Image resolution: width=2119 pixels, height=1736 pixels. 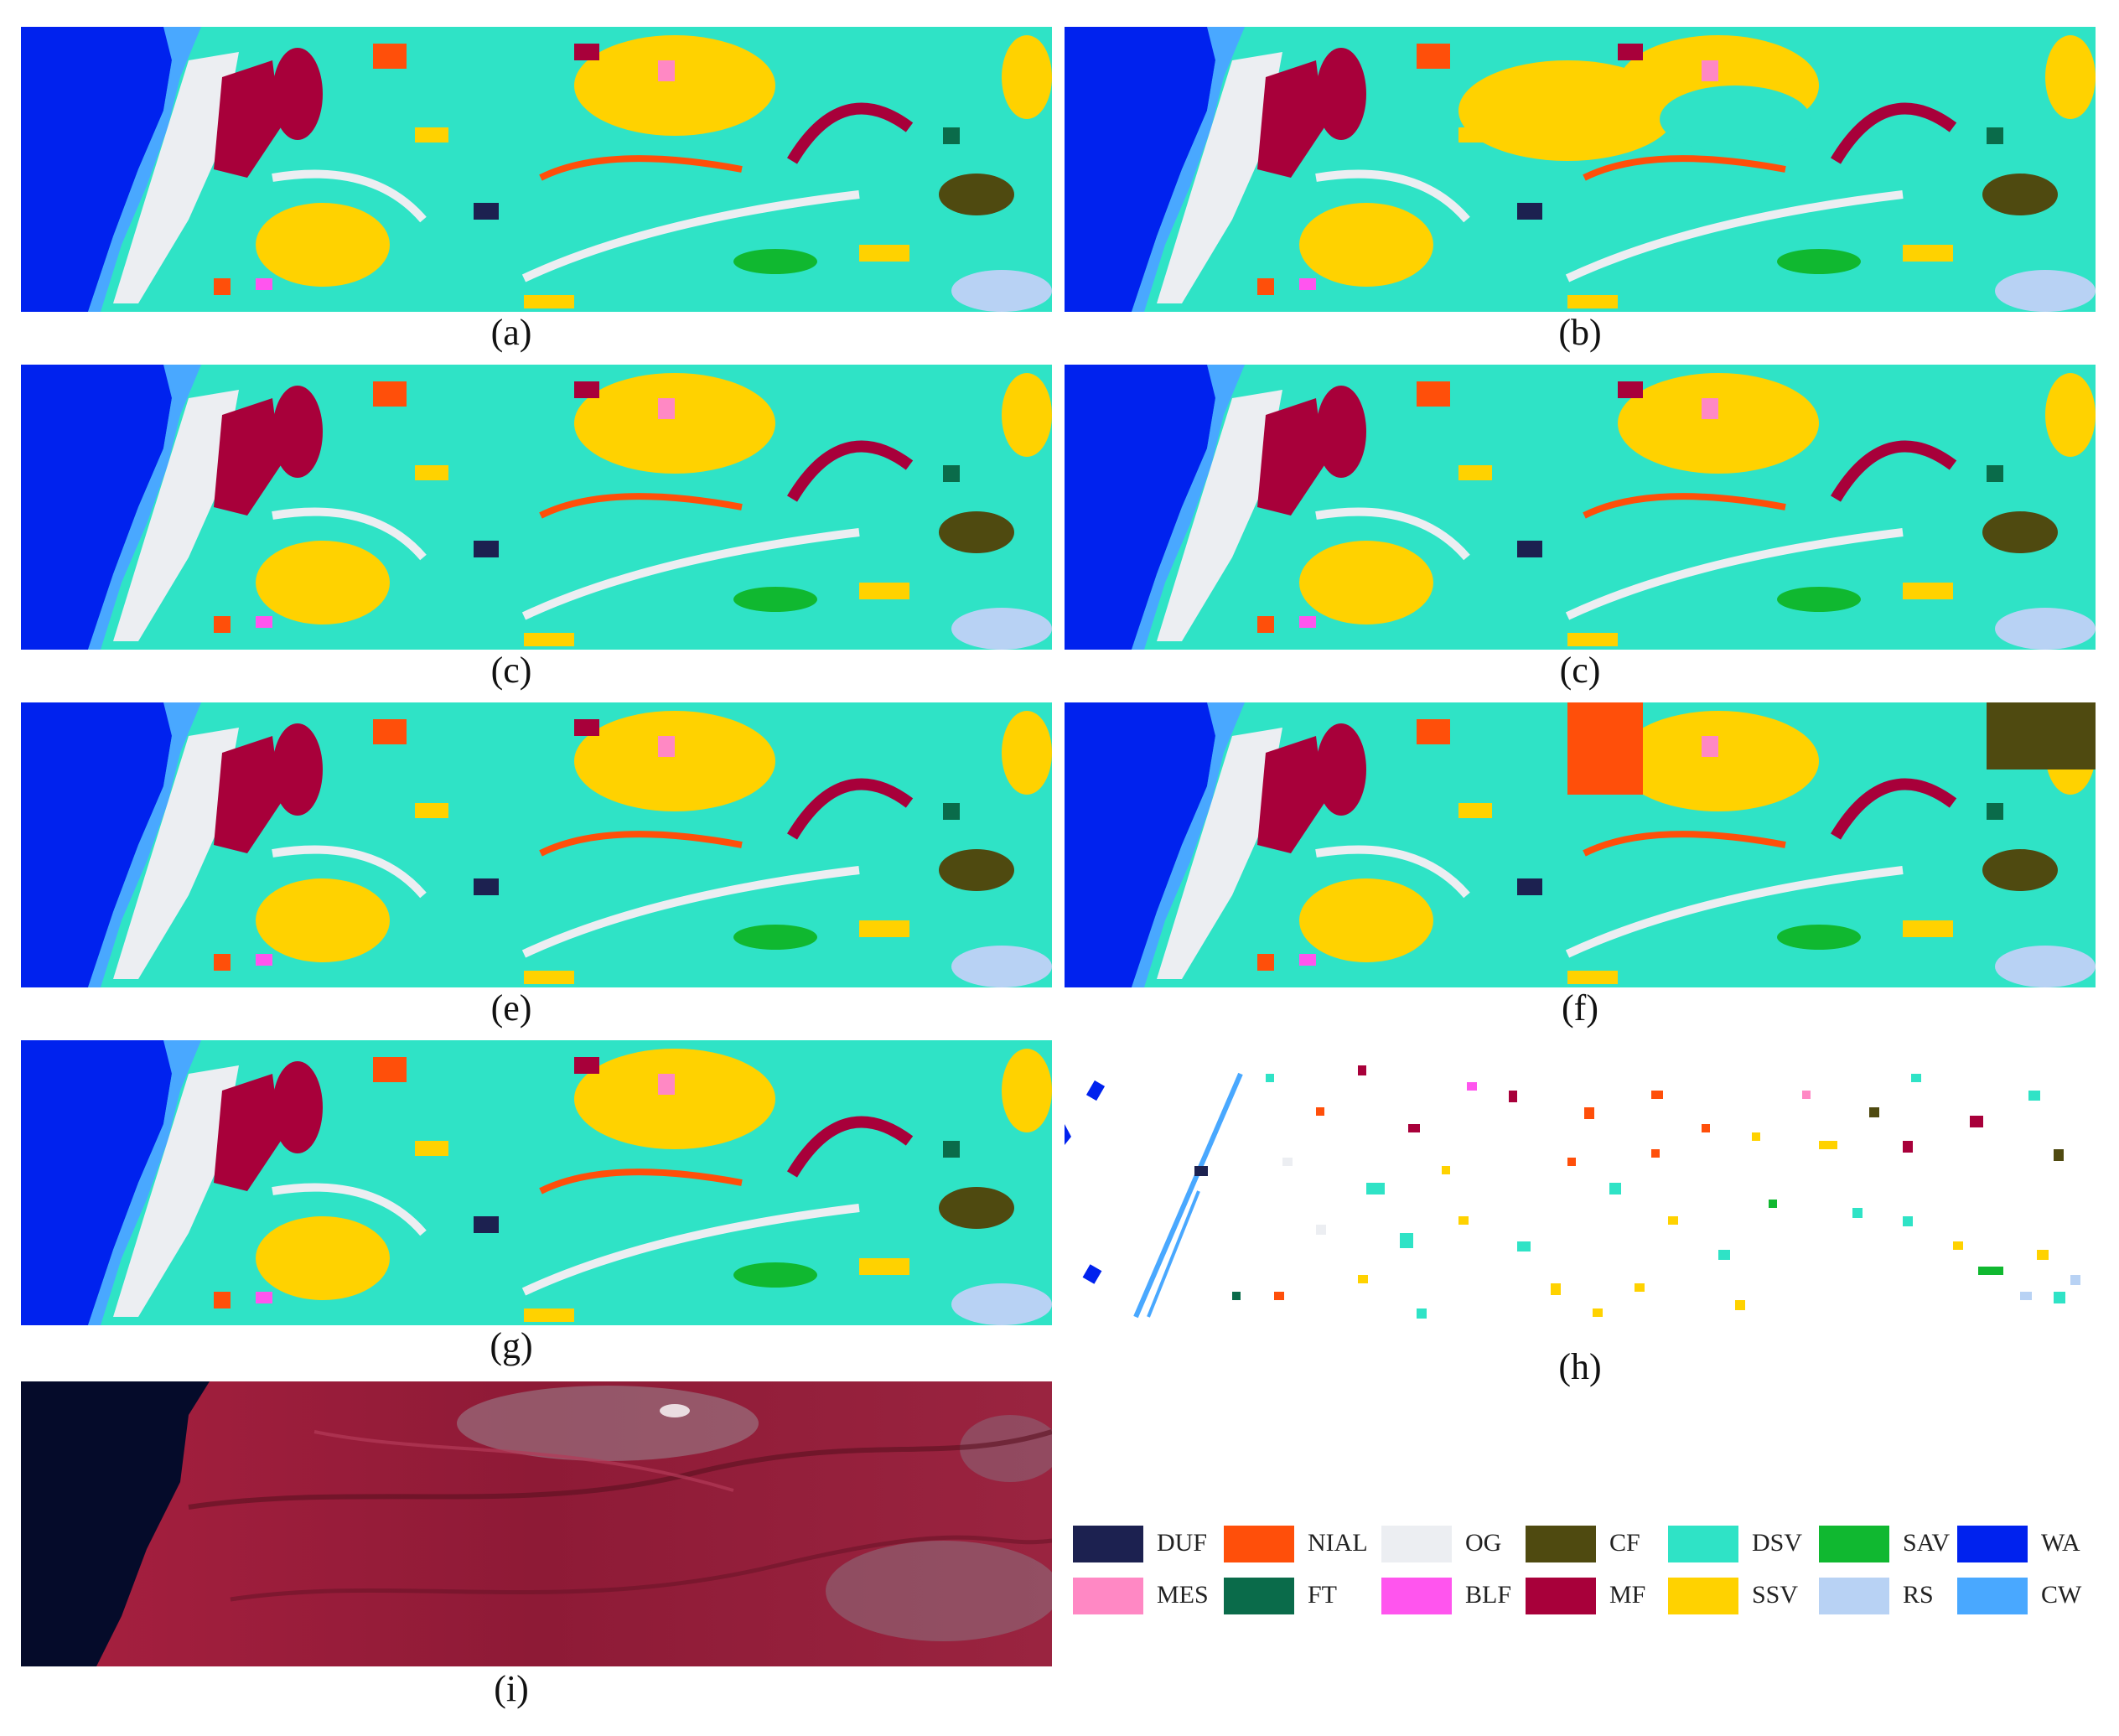 I want to click on legend-label-sav: SAV, so click(x=1927, y=1543).